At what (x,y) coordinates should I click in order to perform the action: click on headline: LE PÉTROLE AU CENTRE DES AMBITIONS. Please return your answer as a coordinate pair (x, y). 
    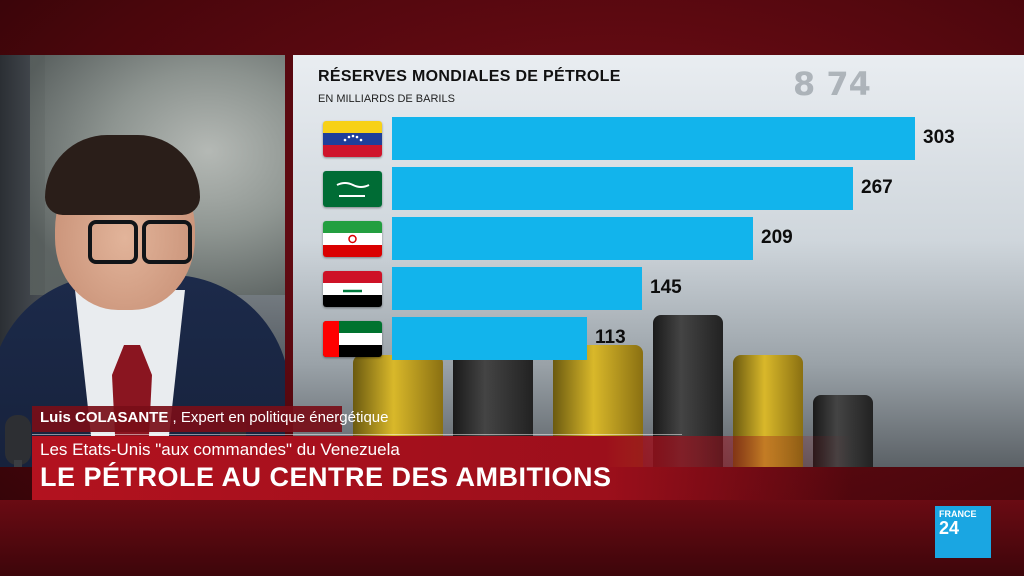
    Looking at the image, I should click on (326, 477).